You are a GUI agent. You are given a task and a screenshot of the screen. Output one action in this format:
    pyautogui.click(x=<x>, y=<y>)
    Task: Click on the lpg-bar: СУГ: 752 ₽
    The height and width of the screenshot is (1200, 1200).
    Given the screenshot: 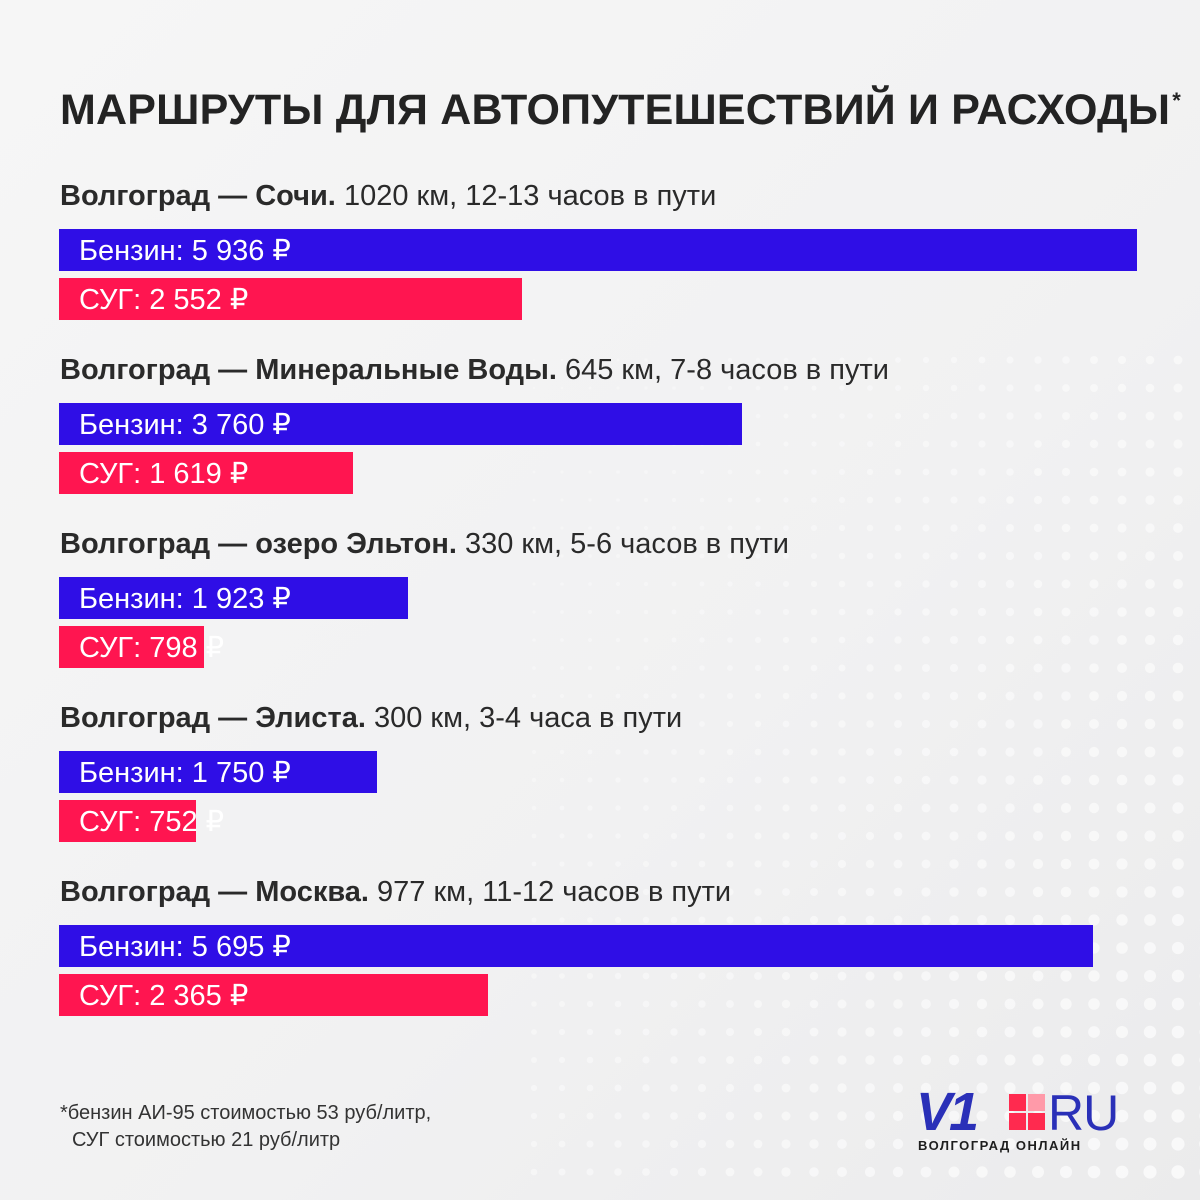 What is the action you would take?
    pyautogui.click(x=141, y=821)
    